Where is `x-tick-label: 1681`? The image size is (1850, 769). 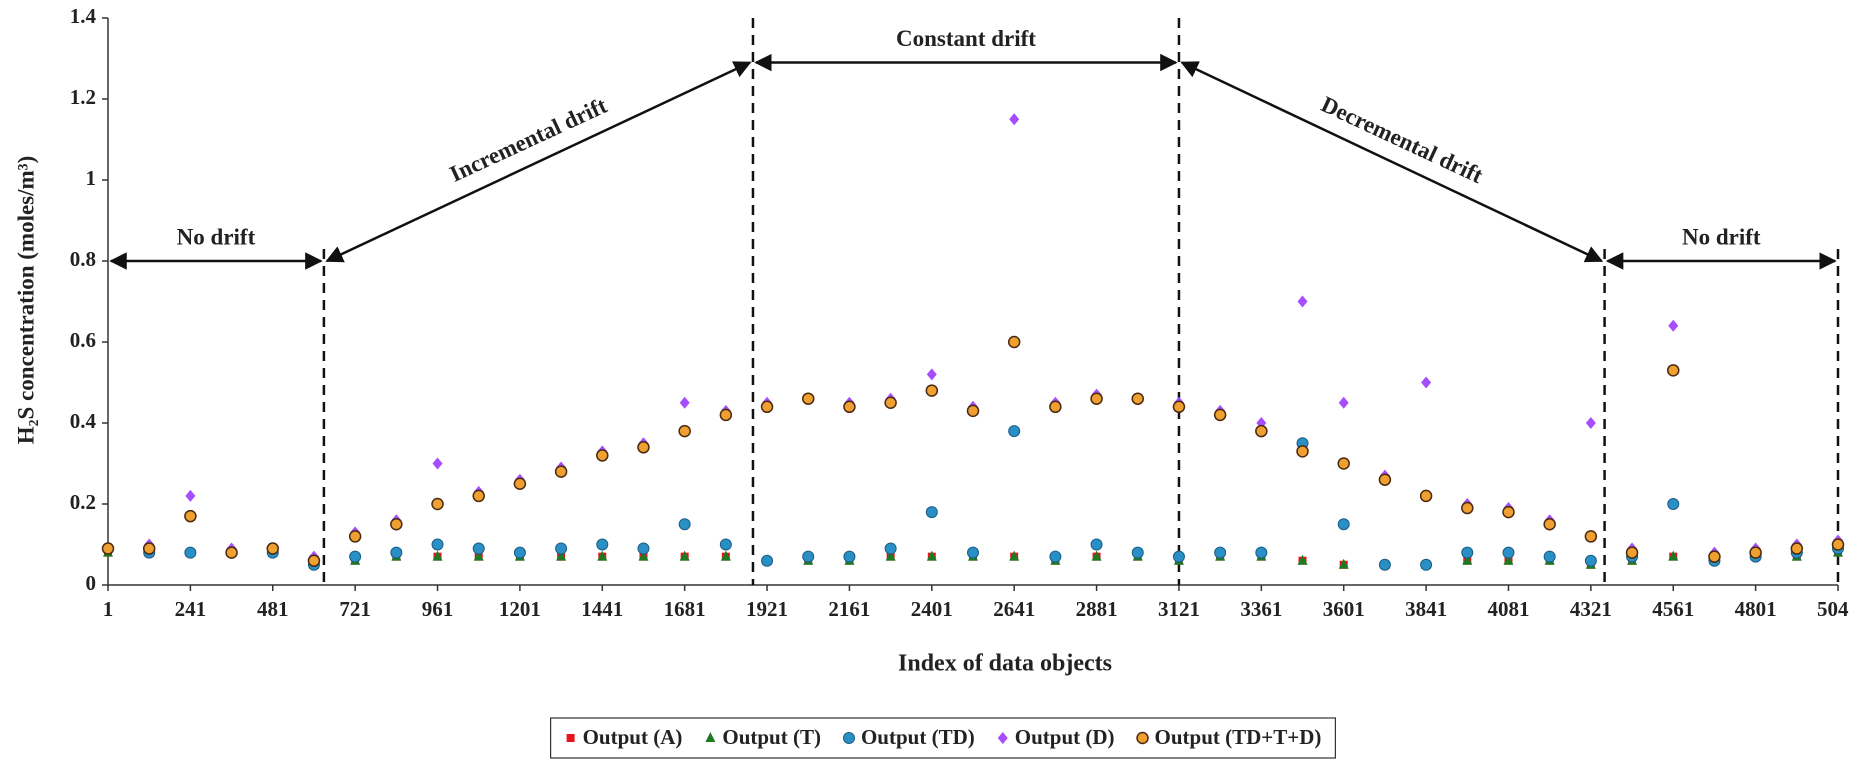 x-tick-label: 1681 is located at coordinates (685, 609).